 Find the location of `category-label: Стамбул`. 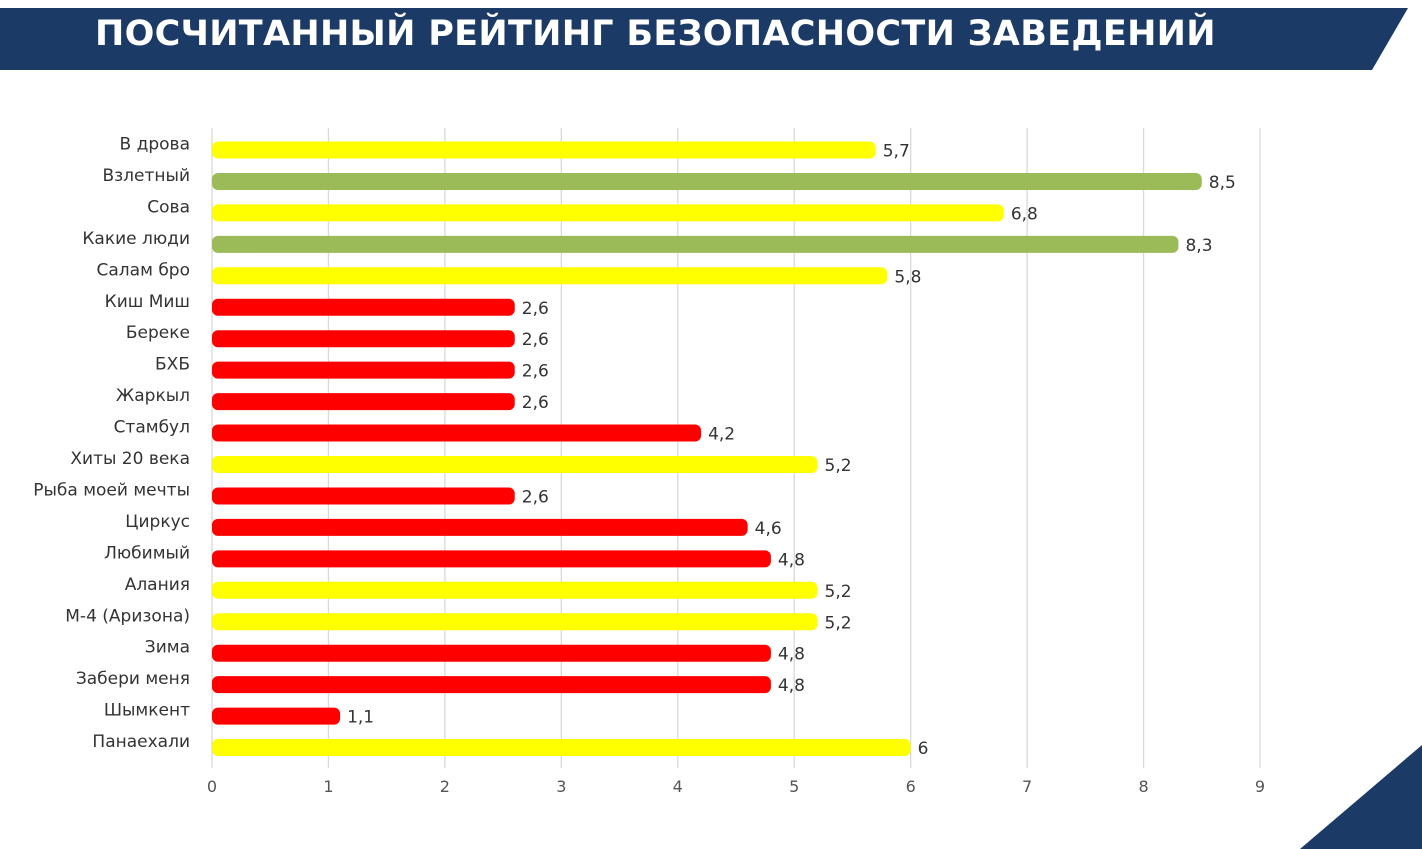

category-label: Стамбул is located at coordinates (152, 428).